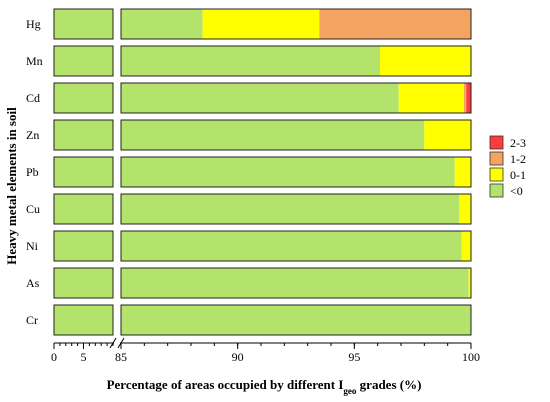 Image resolution: width=550 pixels, height=402 pixels. I want to click on bar-ni-x0-seg1, so click(83, 246).